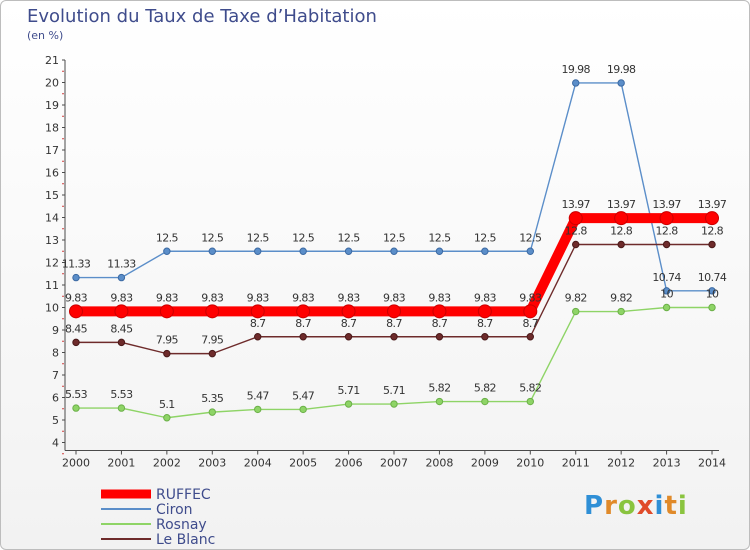 This screenshot has width=750, height=550. What do you see at coordinates (636, 506) in the screenshot?
I see `proxiti-logo: Proxiti` at bounding box center [636, 506].